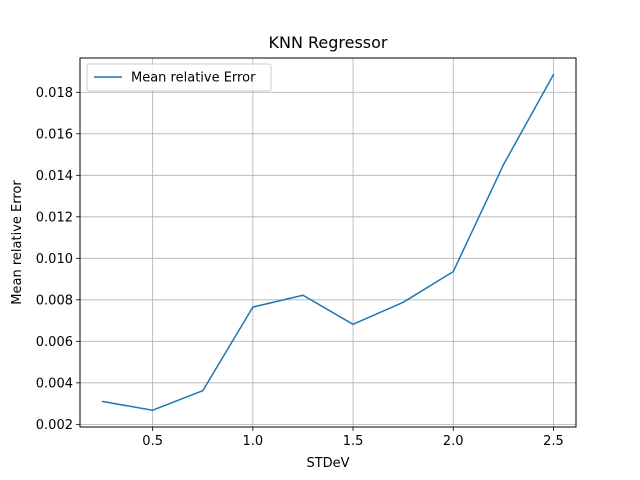  What do you see at coordinates (193, 78) in the screenshot?
I see `legend-label: Mean relative Error` at bounding box center [193, 78].